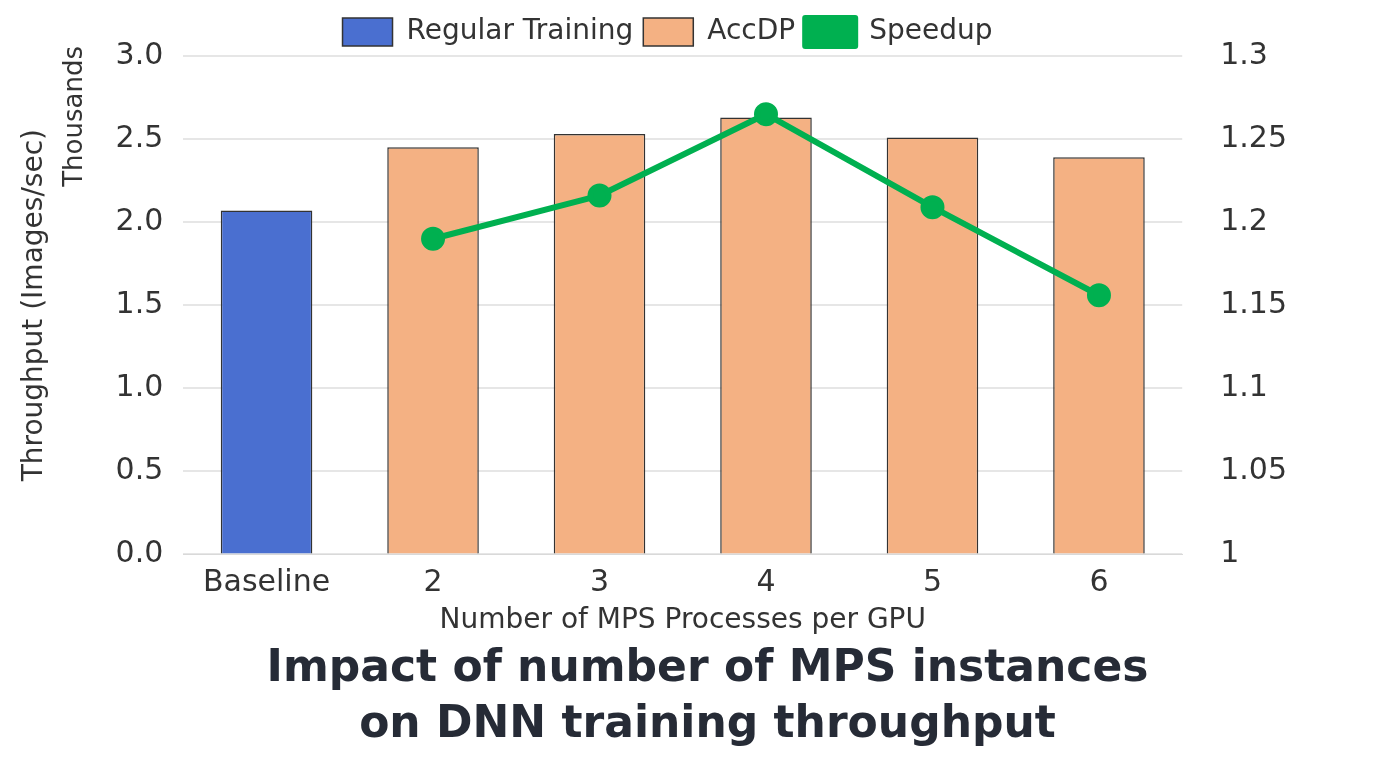 The width and height of the screenshot is (1385, 781). Describe the element at coordinates (33, 306) in the screenshot. I see `y-axis-title: Throughput (Images/sec)` at that location.